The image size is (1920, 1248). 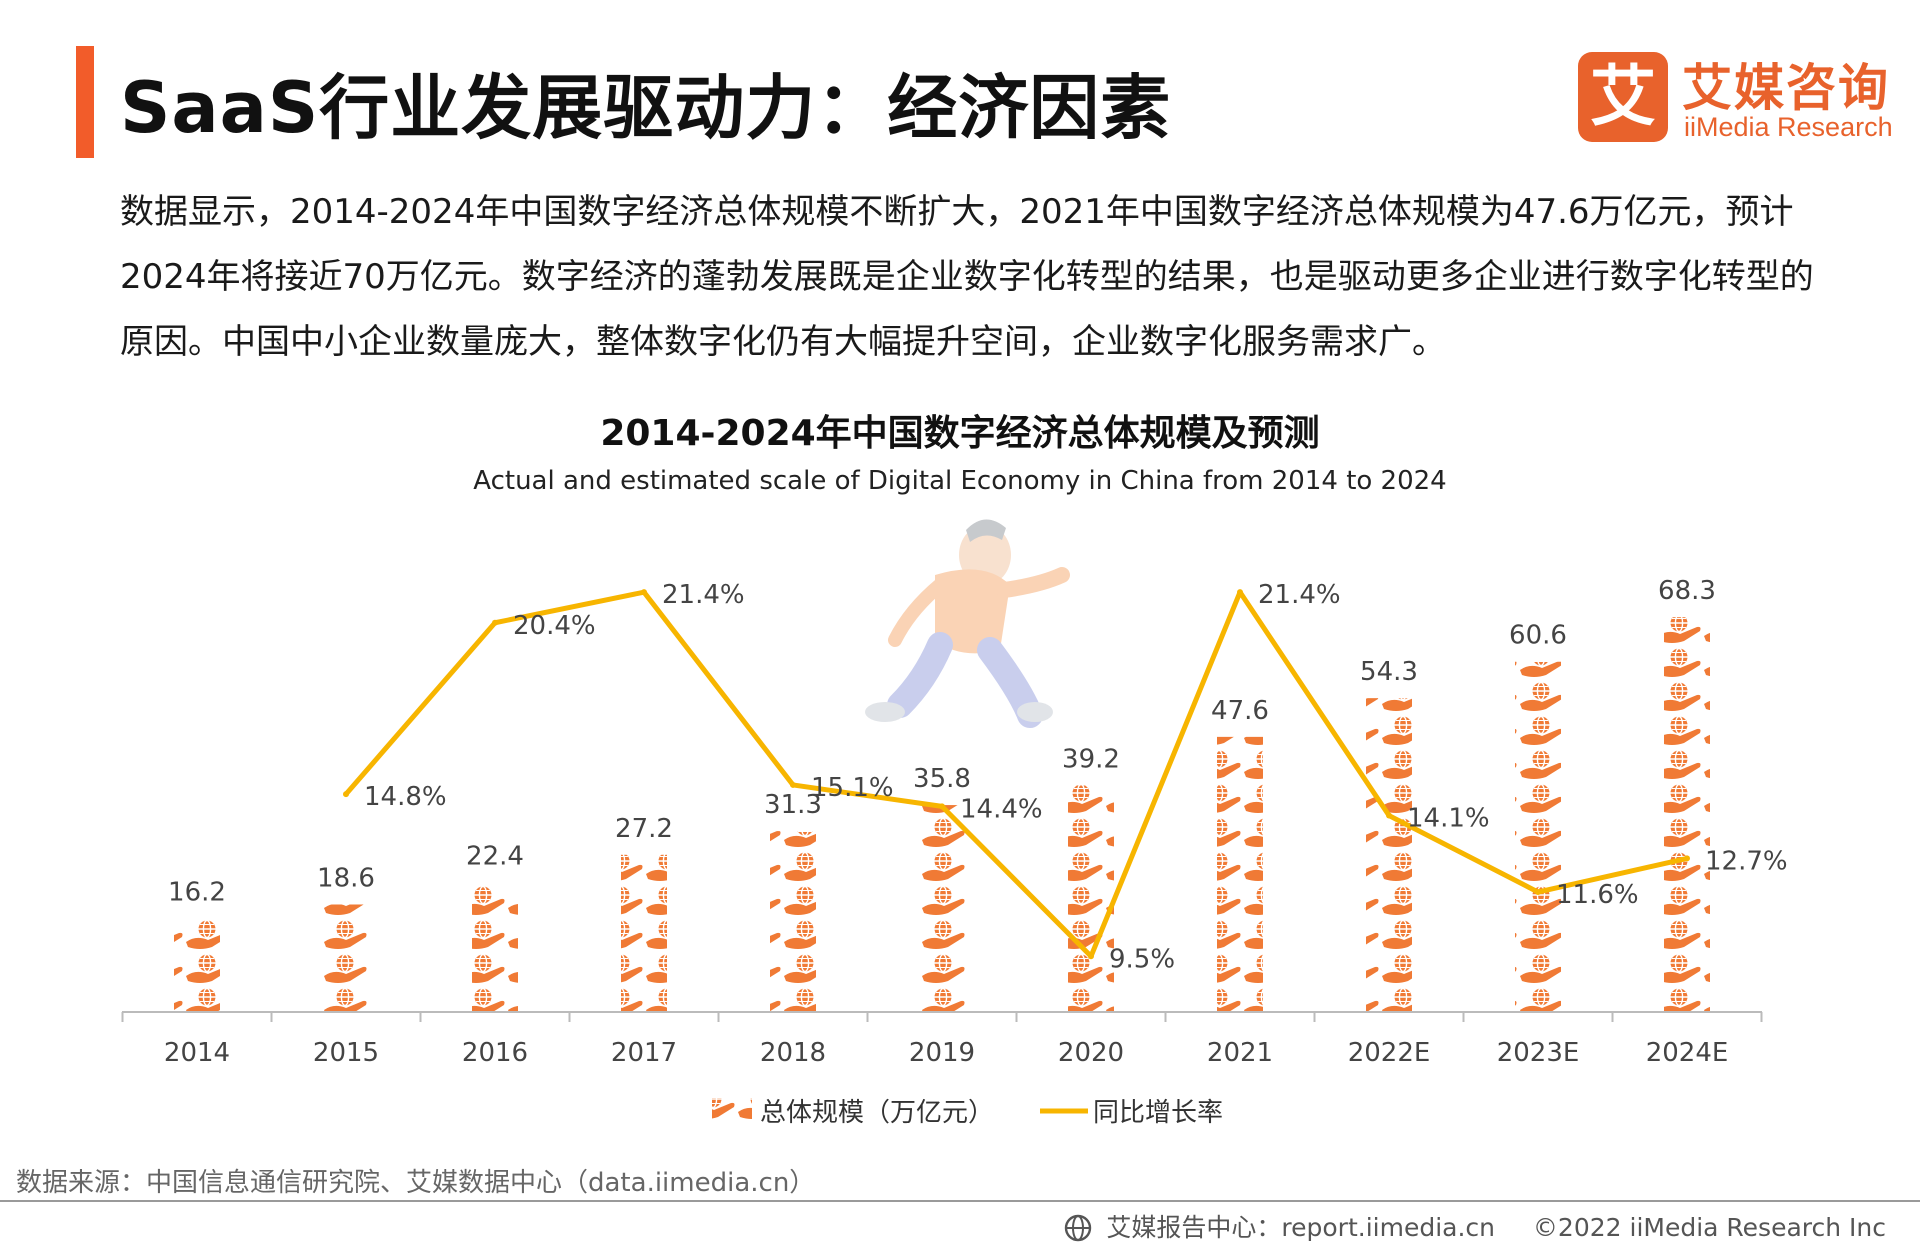 What do you see at coordinates (1786, 88) in the screenshot?
I see `logo-chinese-name: 艾媒咨询` at bounding box center [1786, 88].